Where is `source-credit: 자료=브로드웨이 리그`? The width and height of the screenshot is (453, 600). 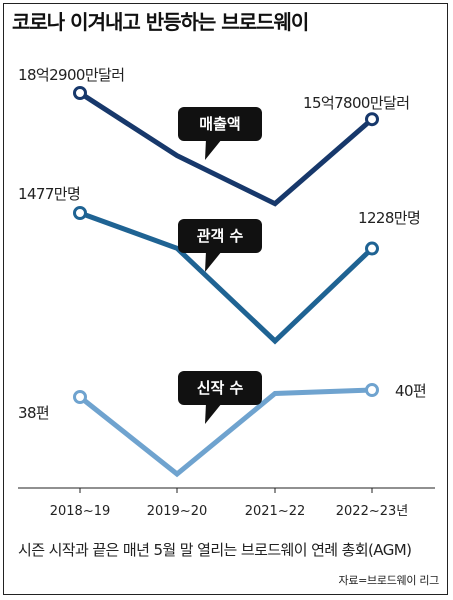
source-credit: 자료=브로드웨이 리그 is located at coordinates (389, 580).